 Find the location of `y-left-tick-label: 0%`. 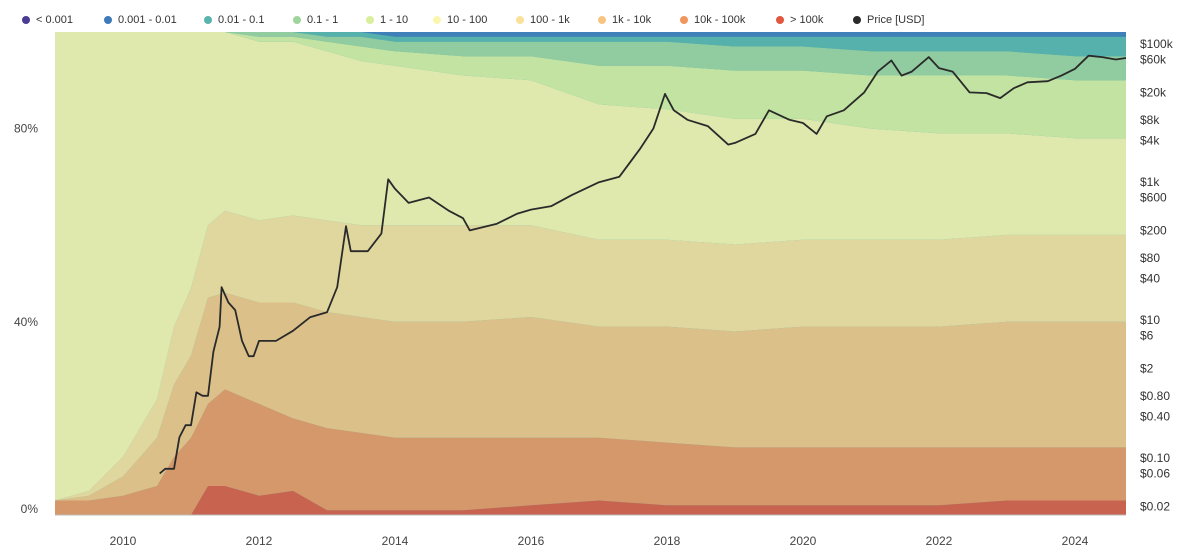

y-left-tick-label: 0% is located at coordinates (30, 509).